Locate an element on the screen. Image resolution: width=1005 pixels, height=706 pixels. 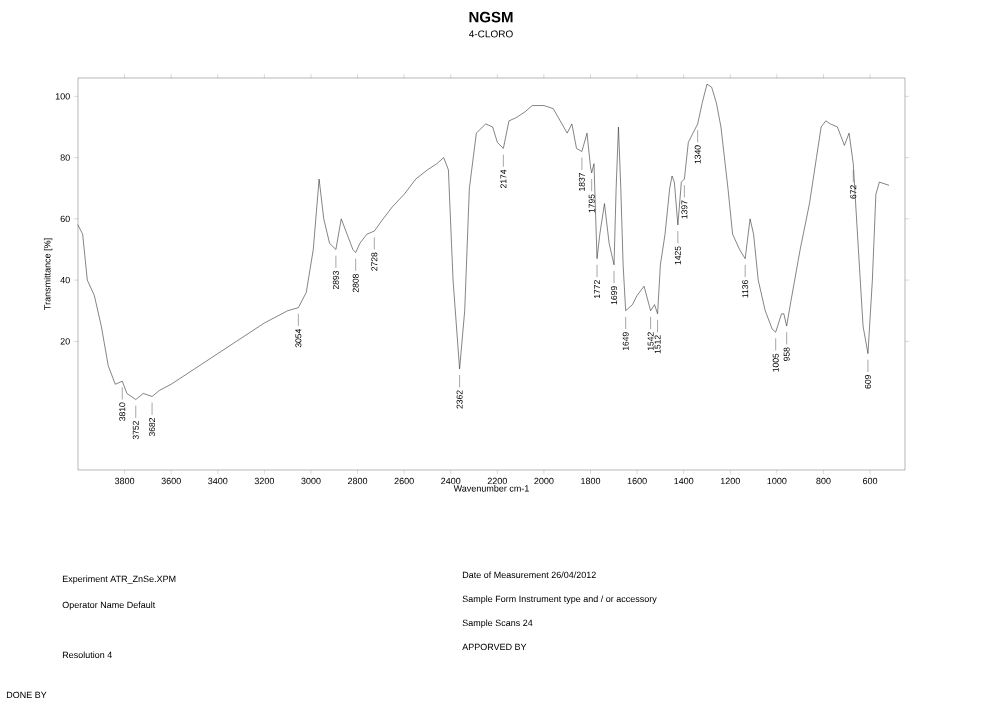
x-tick-label: 2600 is located at coordinates (404, 481).